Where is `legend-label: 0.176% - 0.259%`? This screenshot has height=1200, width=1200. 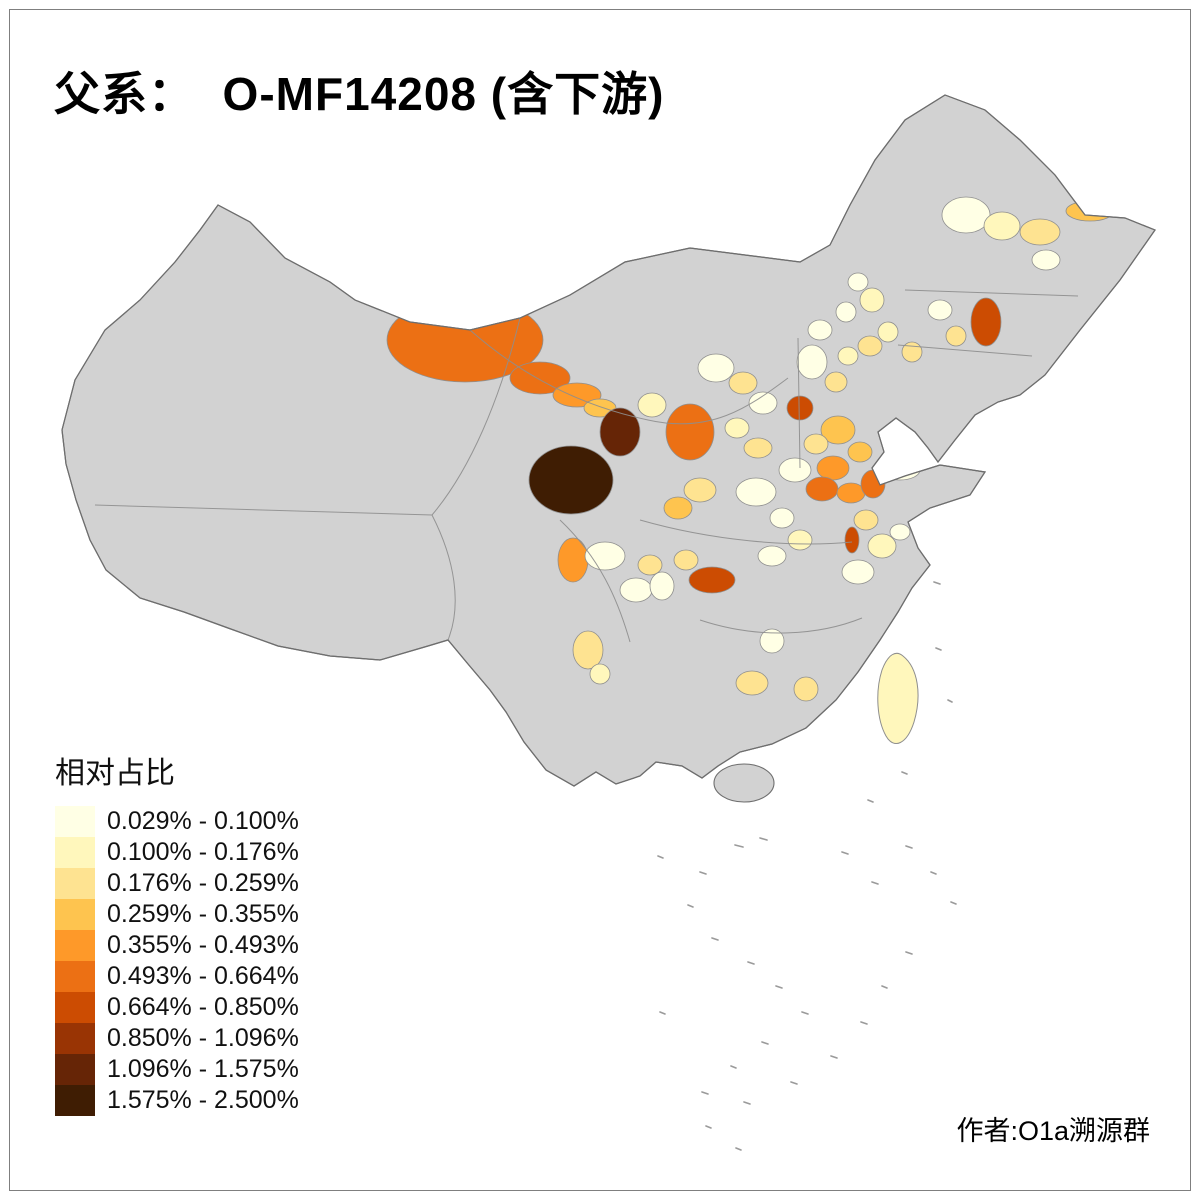 legend-label: 0.176% - 0.259% is located at coordinates (203, 883).